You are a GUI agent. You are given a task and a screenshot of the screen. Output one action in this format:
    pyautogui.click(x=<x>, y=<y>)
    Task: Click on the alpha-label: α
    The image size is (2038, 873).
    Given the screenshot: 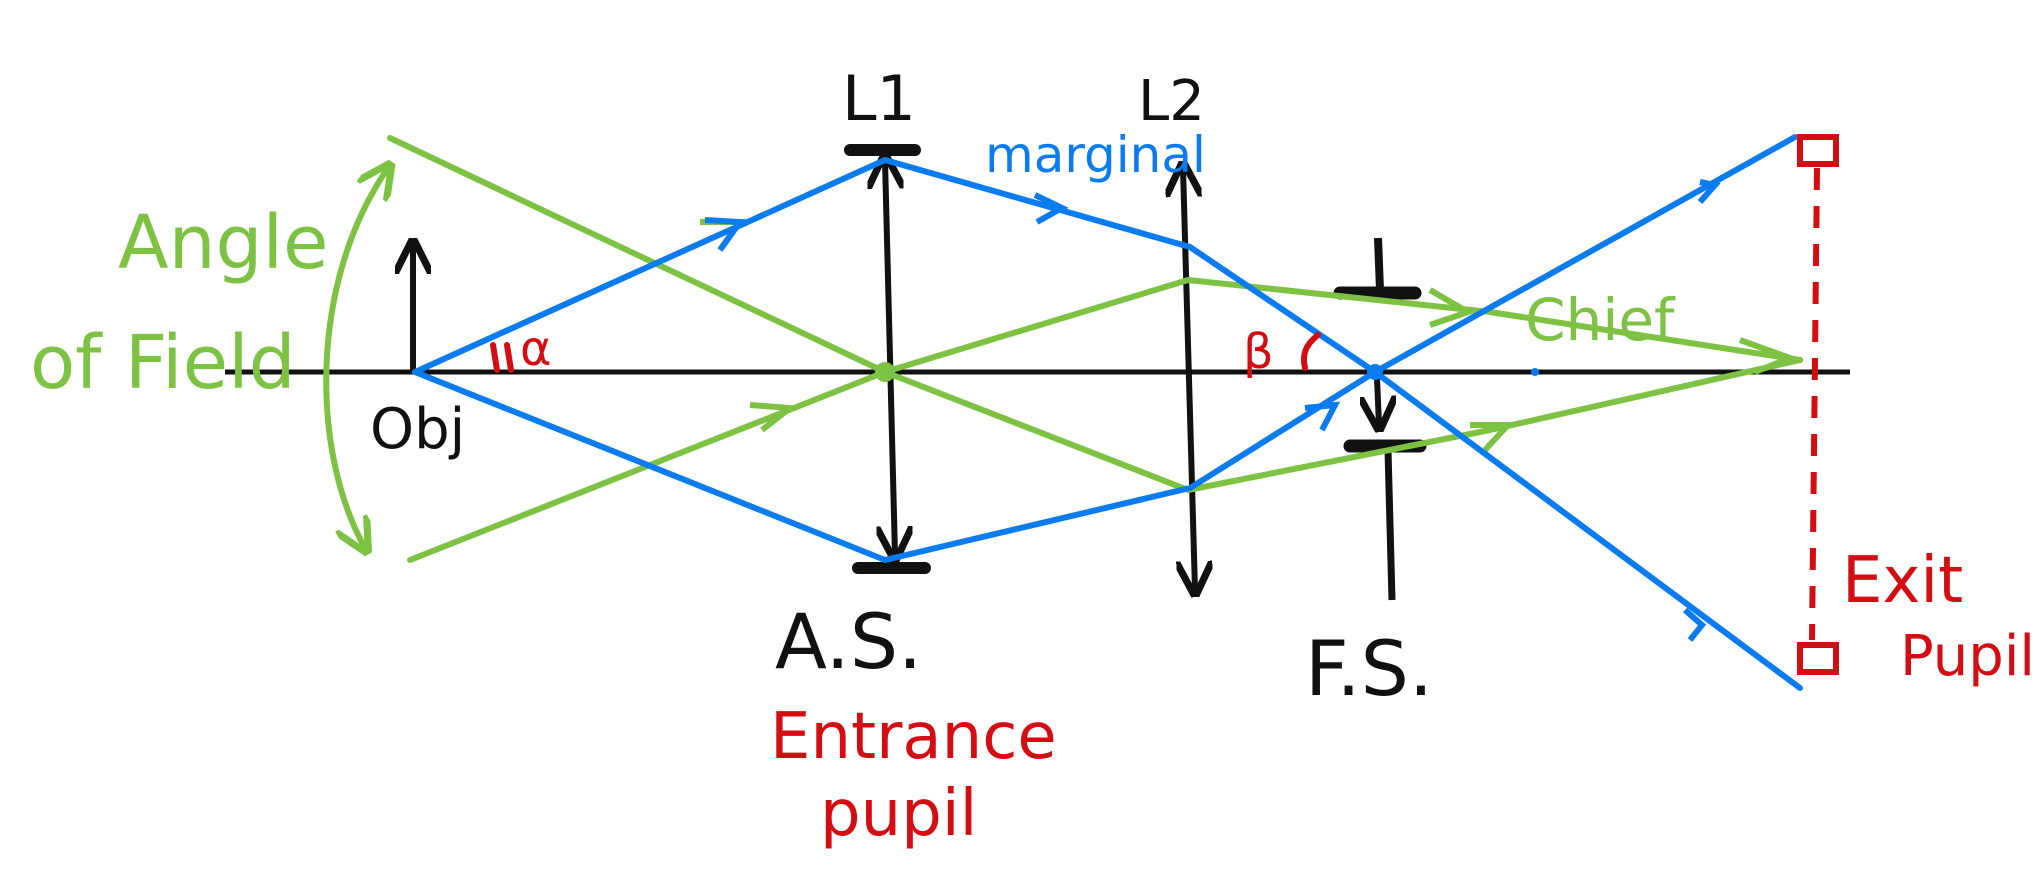 What is the action you would take?
    pyautogui.click(x=536, y=349)
    